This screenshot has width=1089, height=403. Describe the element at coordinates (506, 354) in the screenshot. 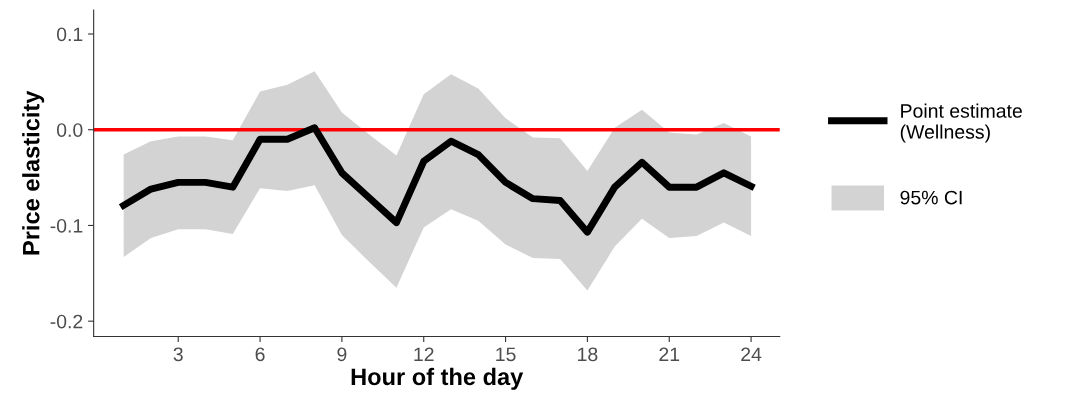

I see `x-tick-label: 15` at that location.